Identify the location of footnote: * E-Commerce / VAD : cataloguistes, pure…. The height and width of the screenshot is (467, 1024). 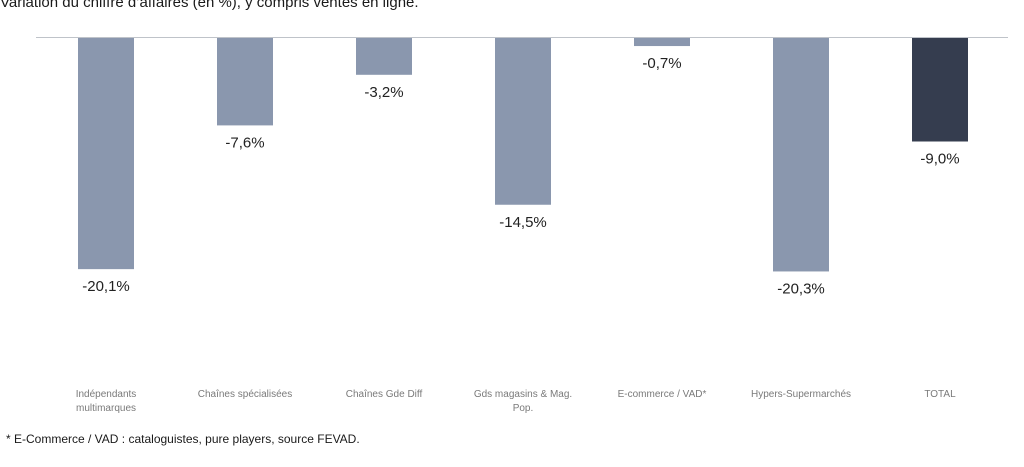
(183, 439).